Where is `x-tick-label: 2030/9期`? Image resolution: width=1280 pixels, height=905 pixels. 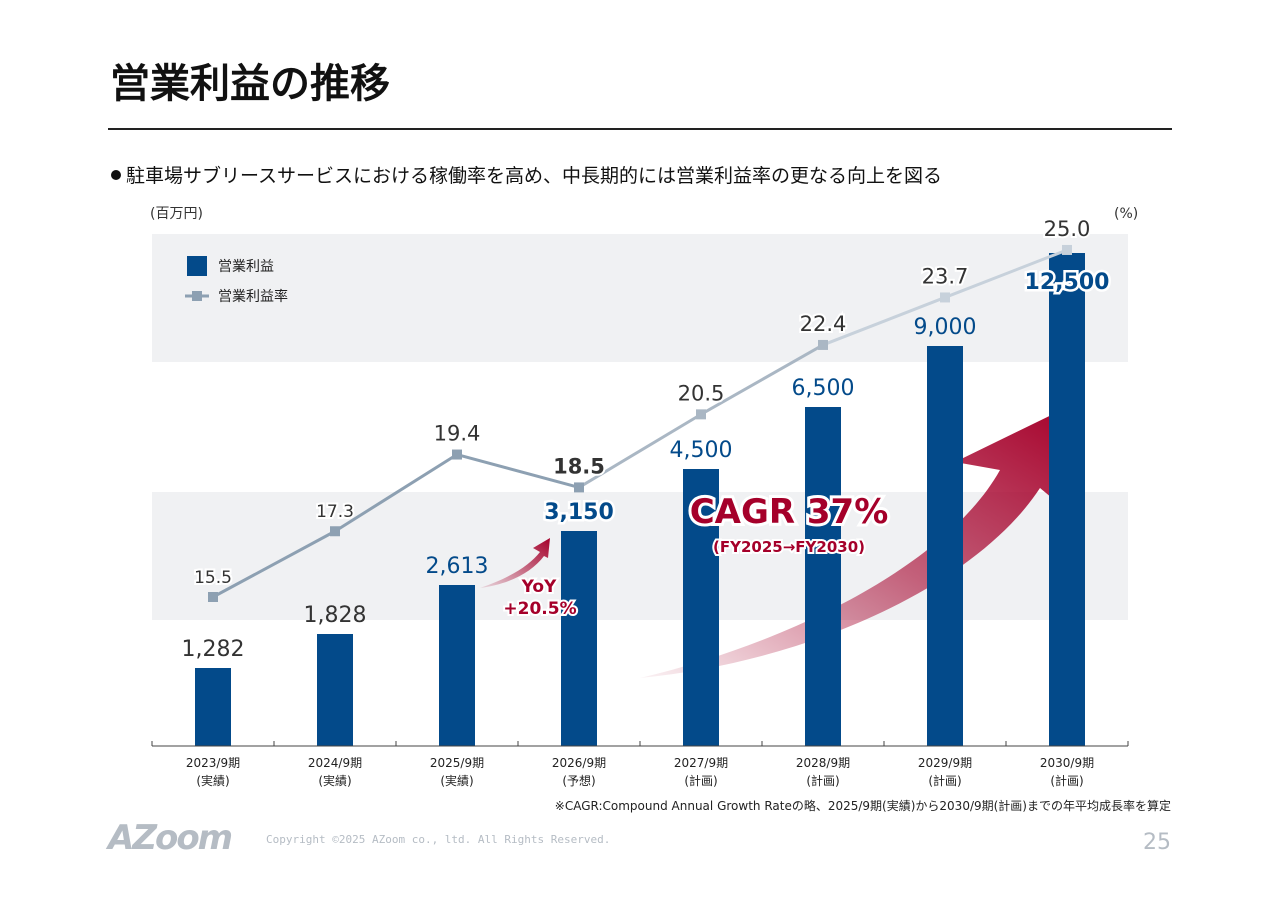 x-tick-label: 2030/9期 is located at coordinates (1067, 763).